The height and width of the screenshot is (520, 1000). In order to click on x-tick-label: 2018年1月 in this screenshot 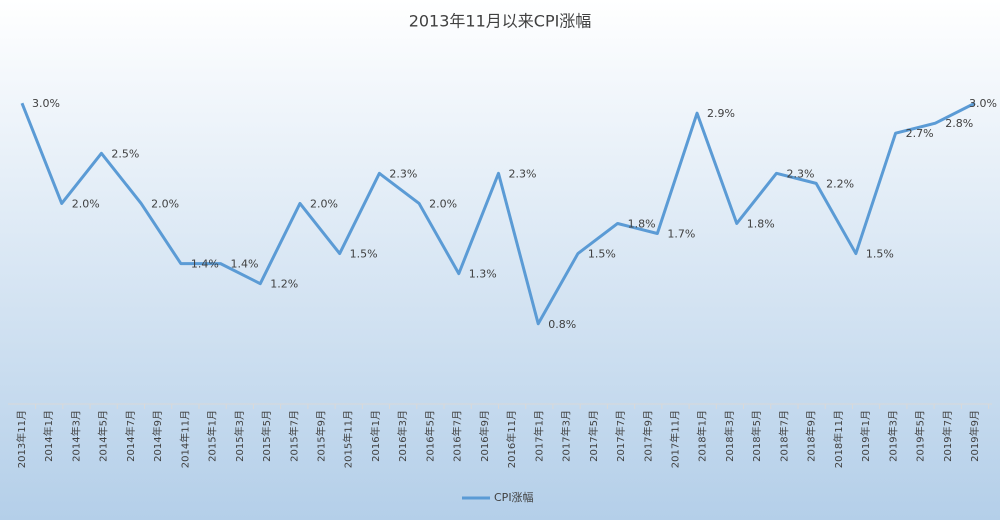, I will do `click(702, 436)`.